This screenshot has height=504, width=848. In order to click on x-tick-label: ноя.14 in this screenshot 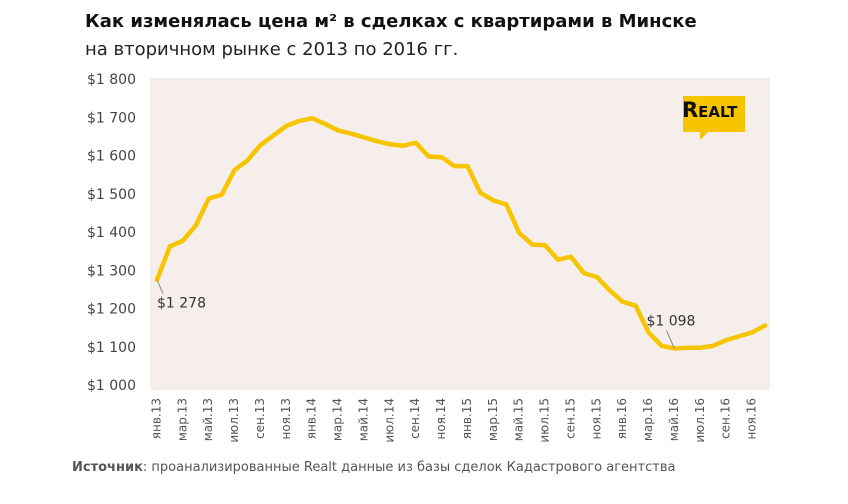, I will do `click(441, 419)`.